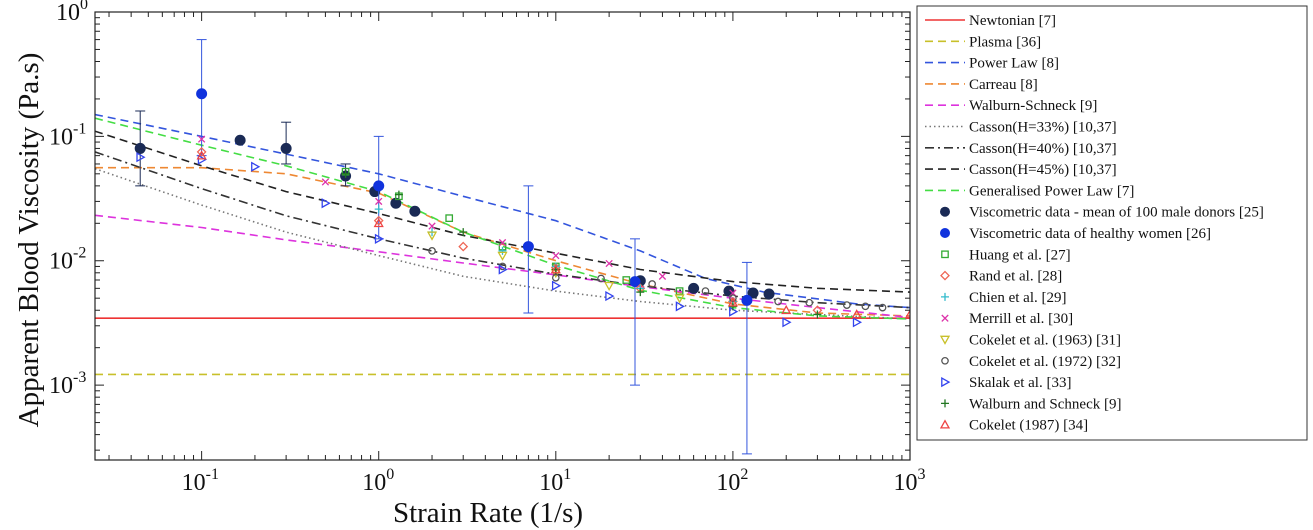 Image resolution: width=1313 pixels, height=530 pixels. What do you see at coordinates (1043, 149) in the screenshot?
I see `legend-label: Casson(H=40%) [10,37]` at bounding box center [1043, 149].